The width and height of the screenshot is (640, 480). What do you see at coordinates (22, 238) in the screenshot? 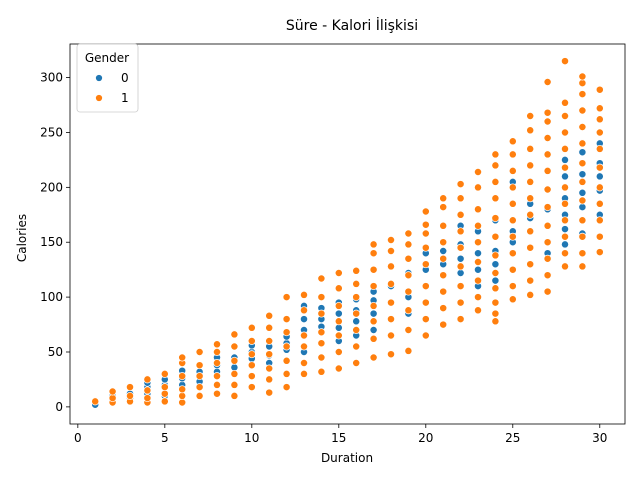
I see `y-axis-label: Calories` at bounding box center [22, 238].